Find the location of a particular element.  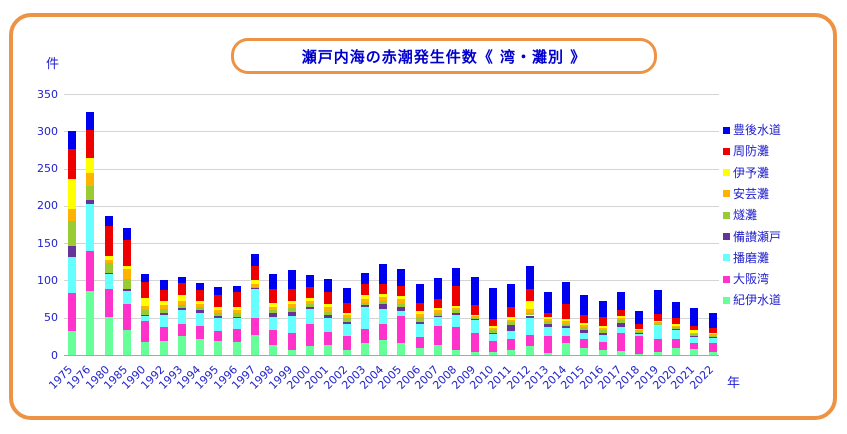

bar-segment-1990-osaka-wan is located at coordinates (145, 331).